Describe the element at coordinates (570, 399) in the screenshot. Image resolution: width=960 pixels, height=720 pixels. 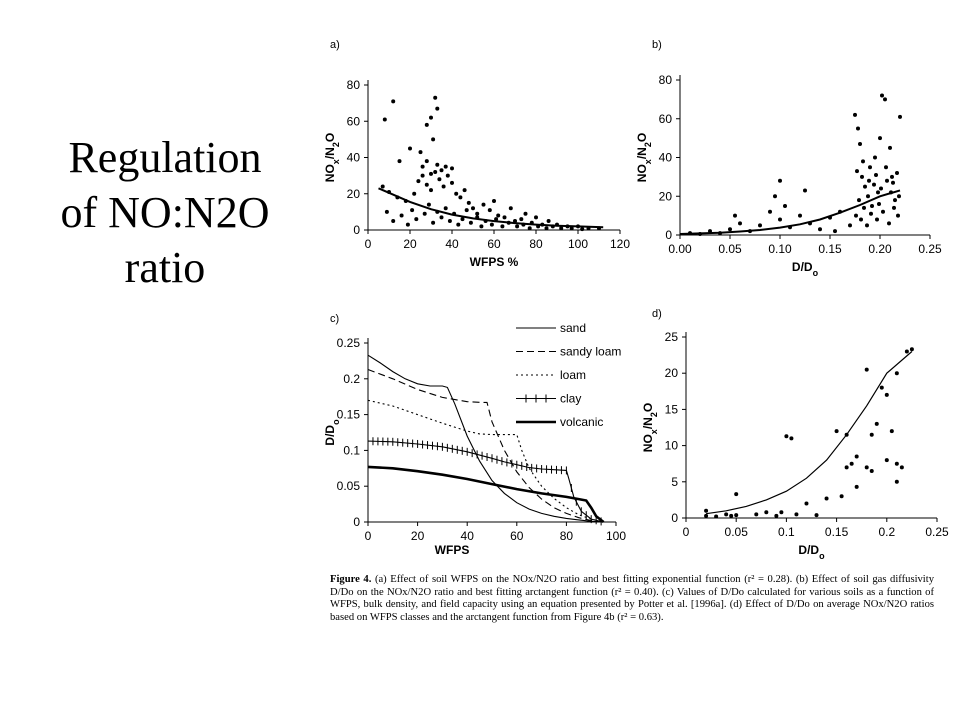
I see `legend-label: clay` at that location.